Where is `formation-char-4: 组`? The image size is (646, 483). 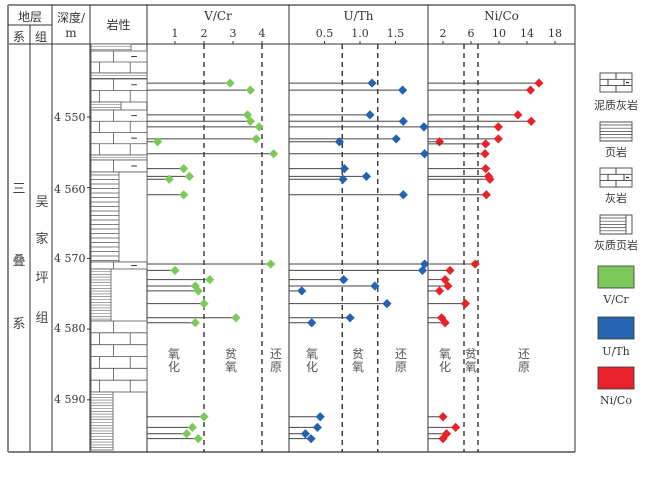 formation-char-4: 组 is located at coordinates (42, 318).